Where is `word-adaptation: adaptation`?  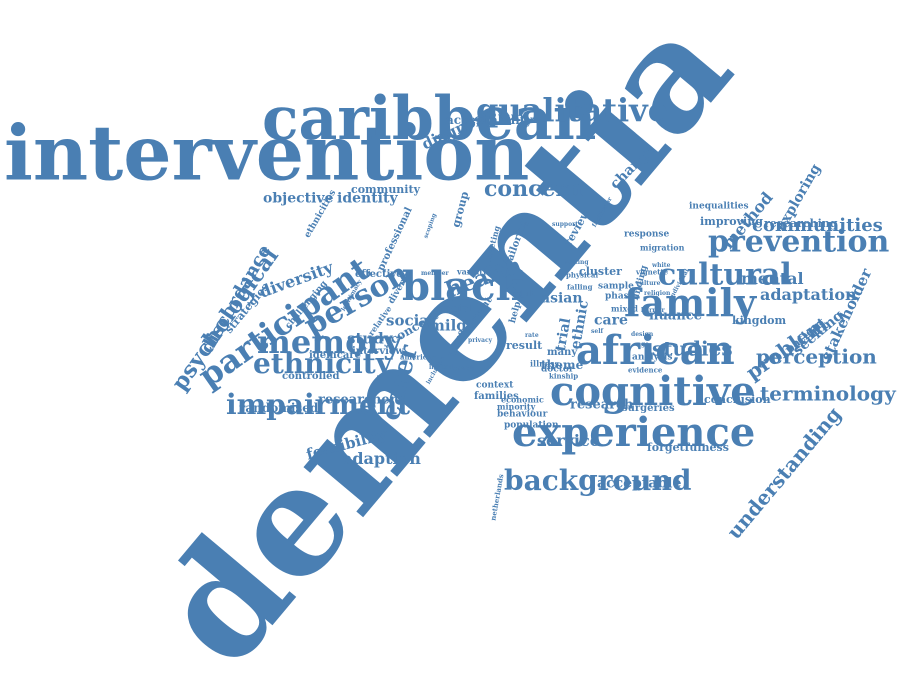
word-adaptation: adaptation is located at coordinates (808, 294).